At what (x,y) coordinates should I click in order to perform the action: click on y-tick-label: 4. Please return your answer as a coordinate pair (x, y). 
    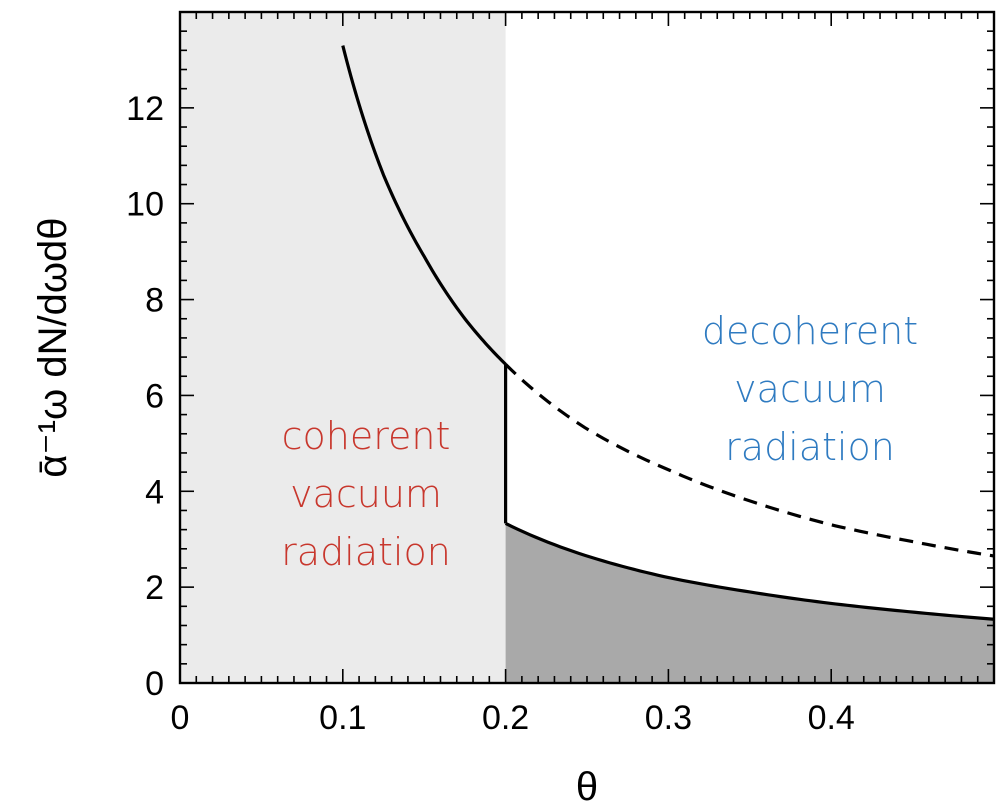
    Looking at the image, I should click on (154, 492).